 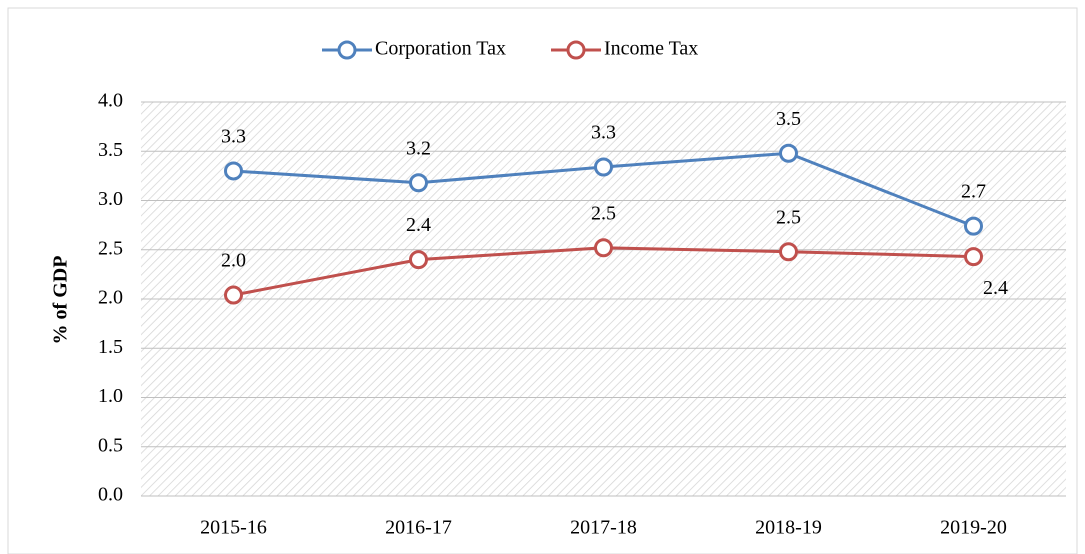 What do you see at coordinates (973, 528) in the screenshot?
I see `x-tick-label: 2019-20` at bounding box center [973, 528].